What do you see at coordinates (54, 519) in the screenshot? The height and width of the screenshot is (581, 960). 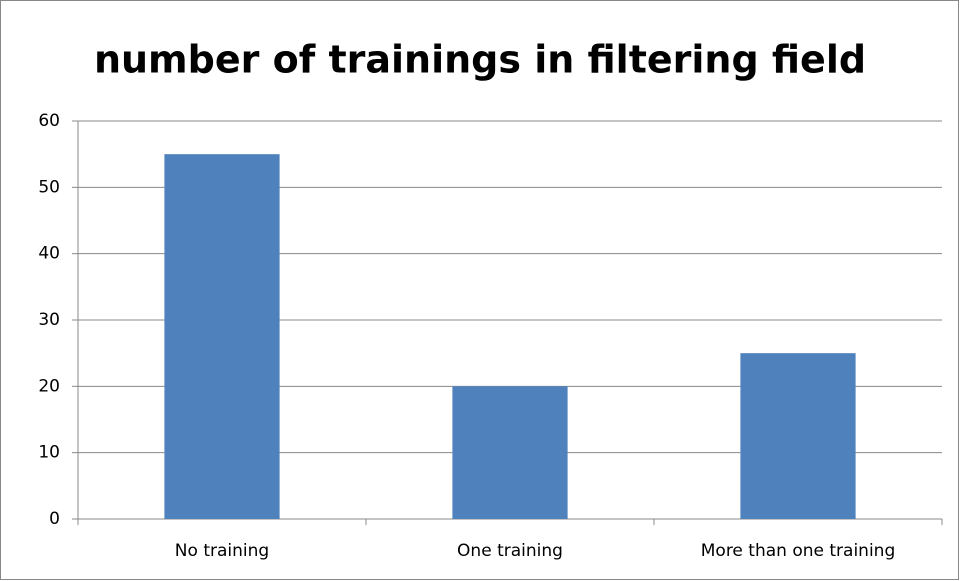 I see `y-tick-label: 0` at bounding box center [54, 519].